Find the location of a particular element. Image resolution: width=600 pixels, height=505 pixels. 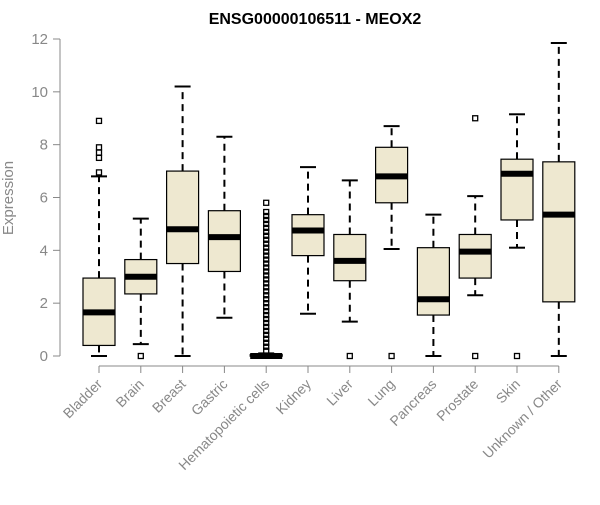

box-hematopoietic-cells is located at coordinates (266, 279).